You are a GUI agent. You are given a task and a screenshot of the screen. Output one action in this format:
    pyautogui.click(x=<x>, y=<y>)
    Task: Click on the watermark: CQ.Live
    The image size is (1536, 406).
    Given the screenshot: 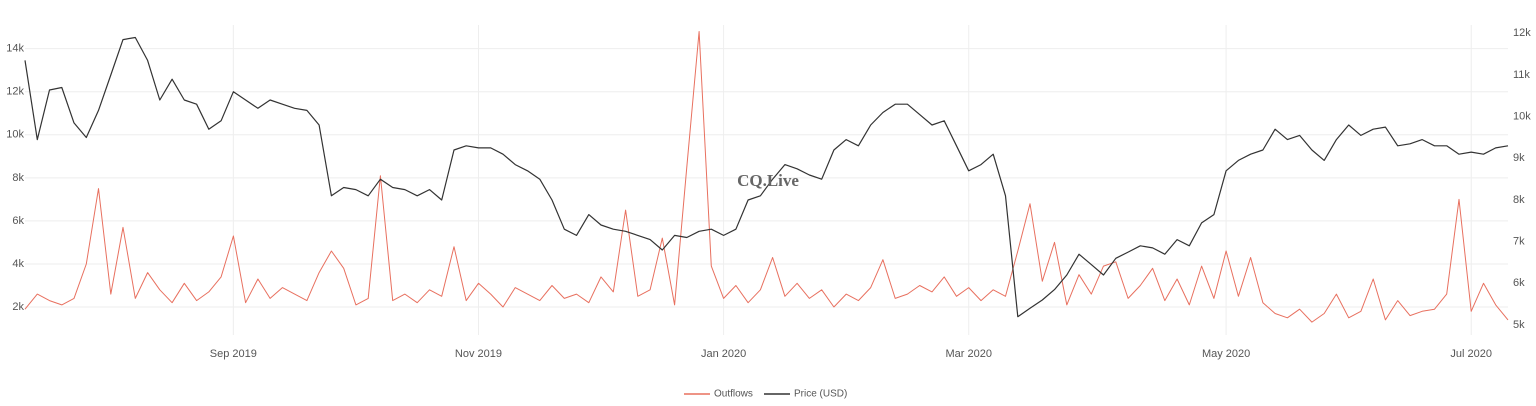 What is the action you would take?
    pyautogui.click(x=768, y=180)
    